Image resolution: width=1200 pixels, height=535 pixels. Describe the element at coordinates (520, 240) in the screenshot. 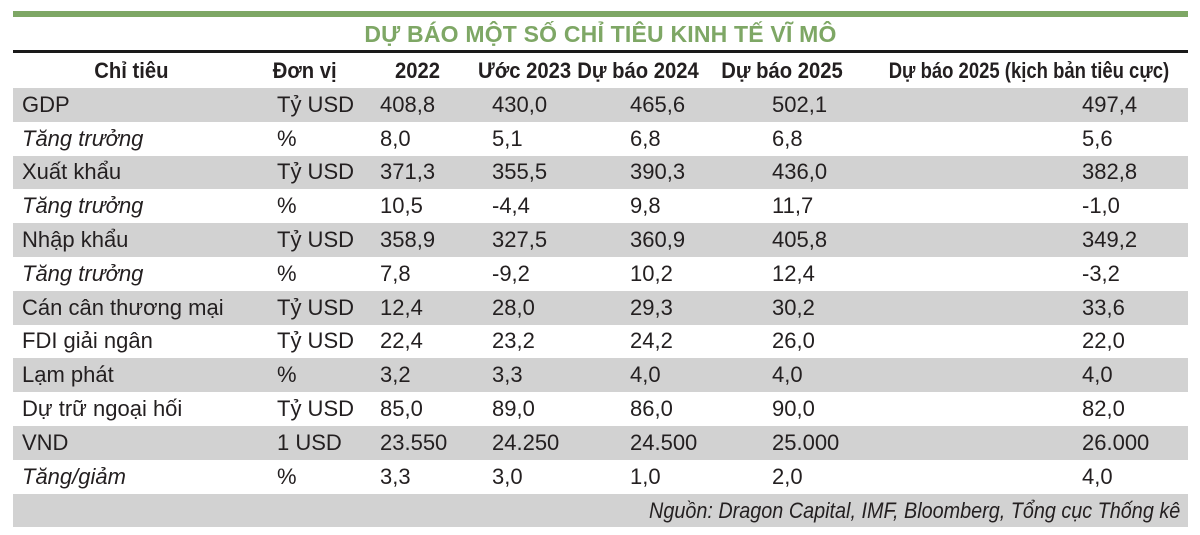

I see `cell: 327,5` at that location.